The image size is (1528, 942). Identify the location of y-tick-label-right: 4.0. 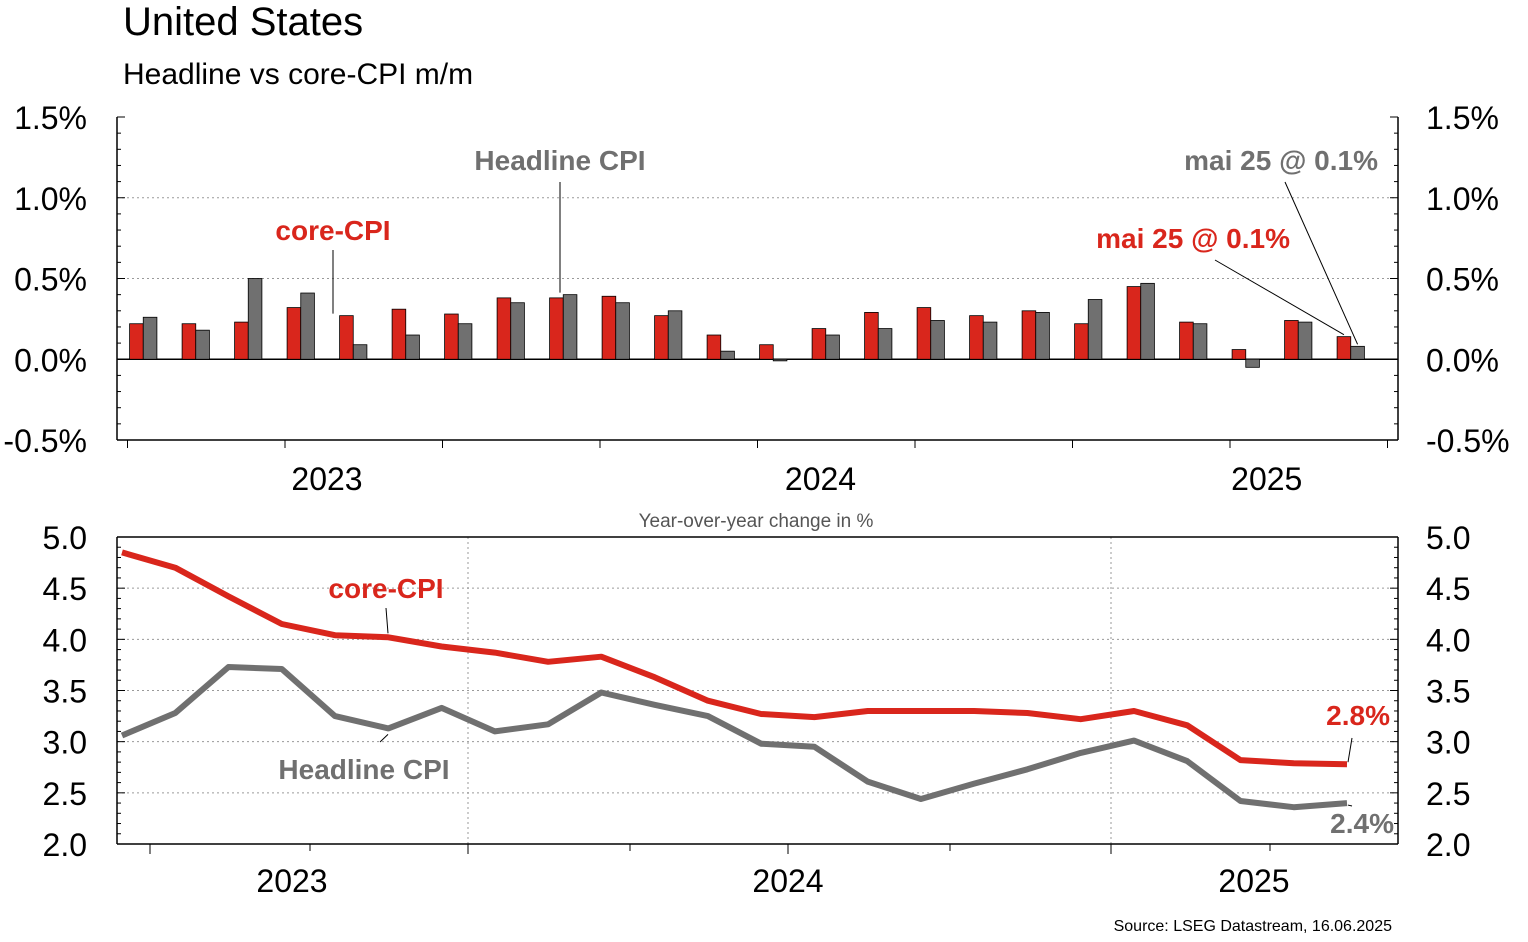
(1448, 640).